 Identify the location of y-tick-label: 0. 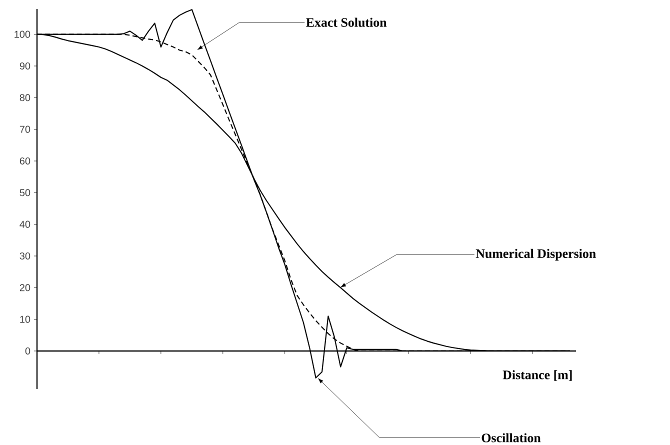
(27, 351).